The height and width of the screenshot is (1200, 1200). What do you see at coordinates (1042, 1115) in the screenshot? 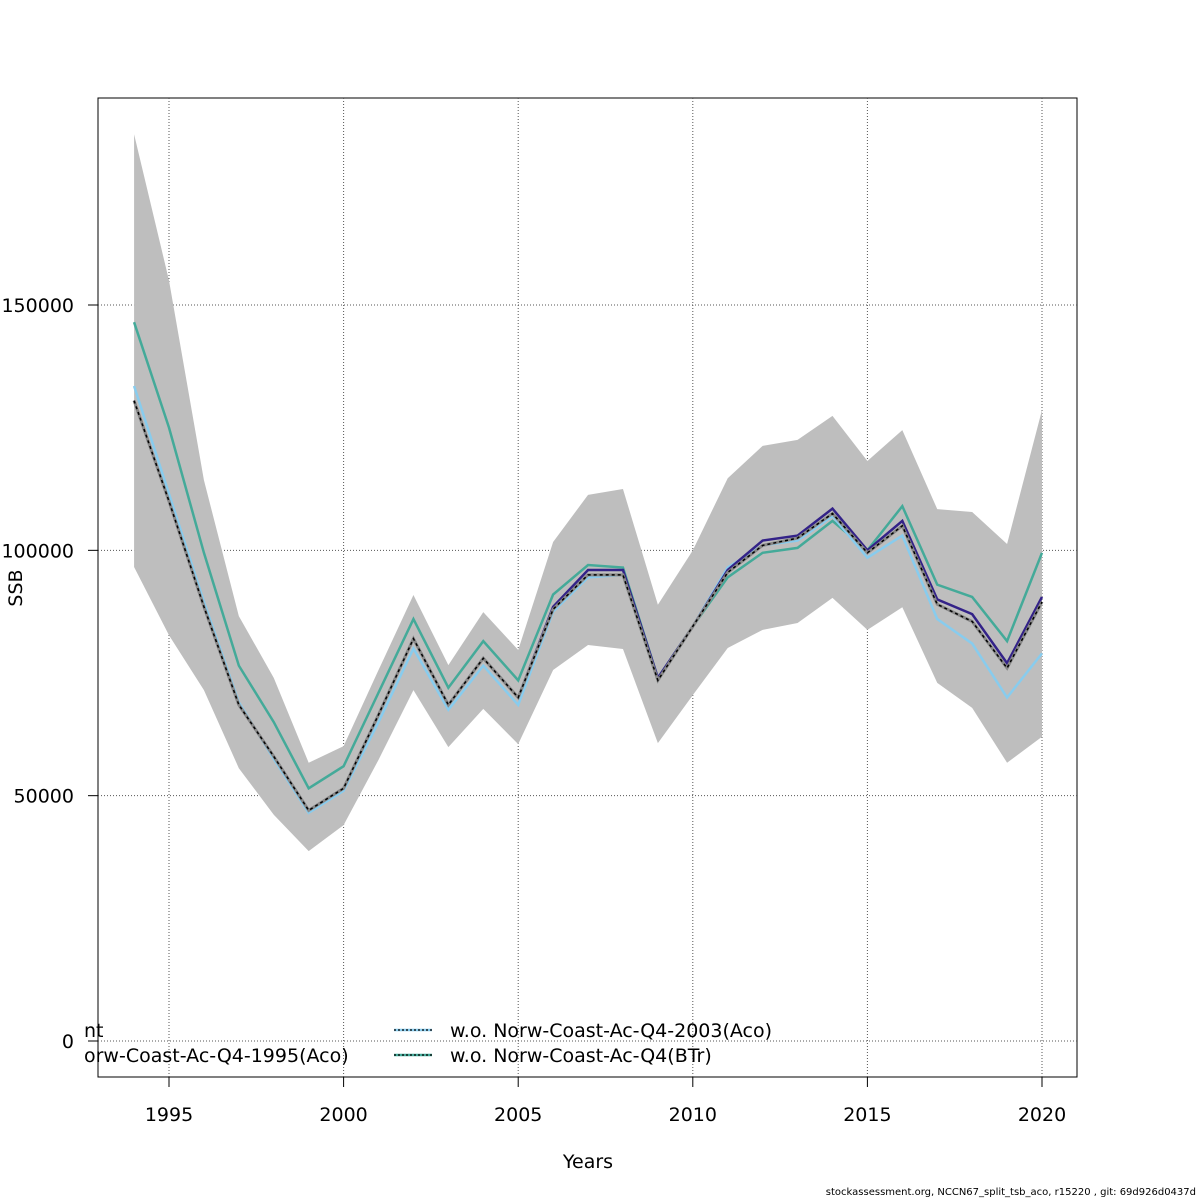
I see `x-tick-label: 2020` at bounding box center [1042, 1115].